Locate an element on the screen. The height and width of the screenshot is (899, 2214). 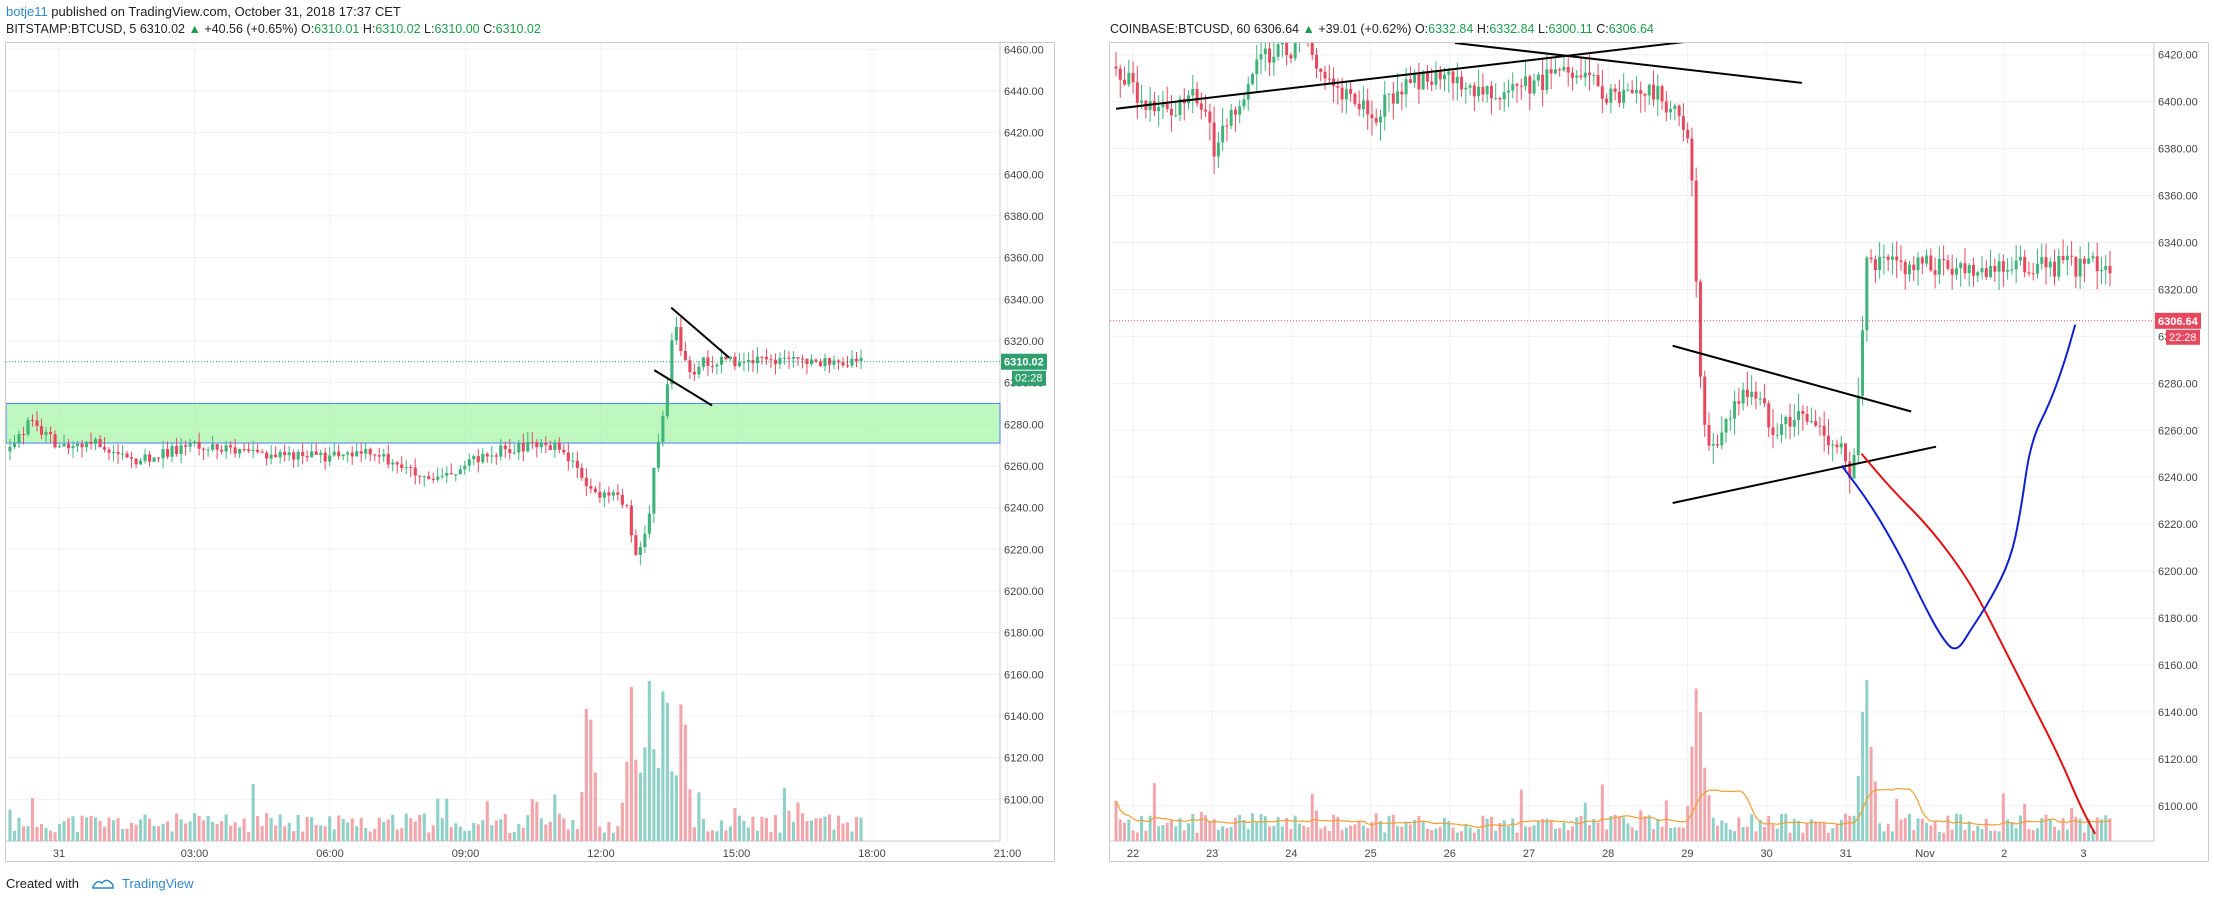
right-close-label: C: is located at coordinates (1602, 29).